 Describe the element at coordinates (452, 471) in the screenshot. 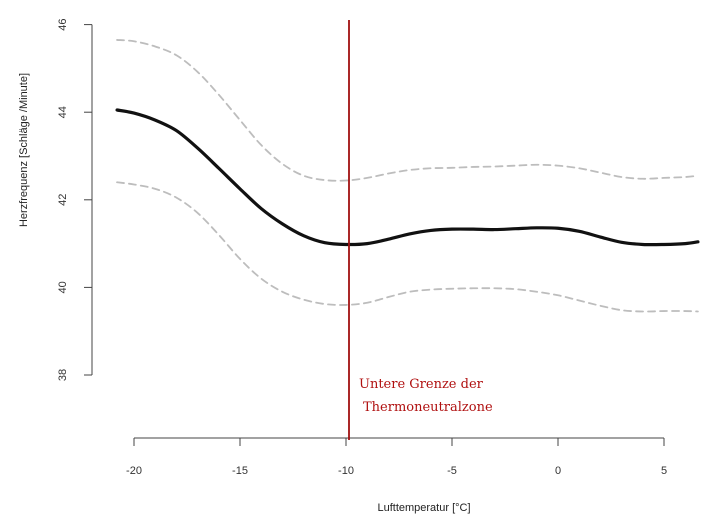

I see `x-tick-label: -5` at that location.